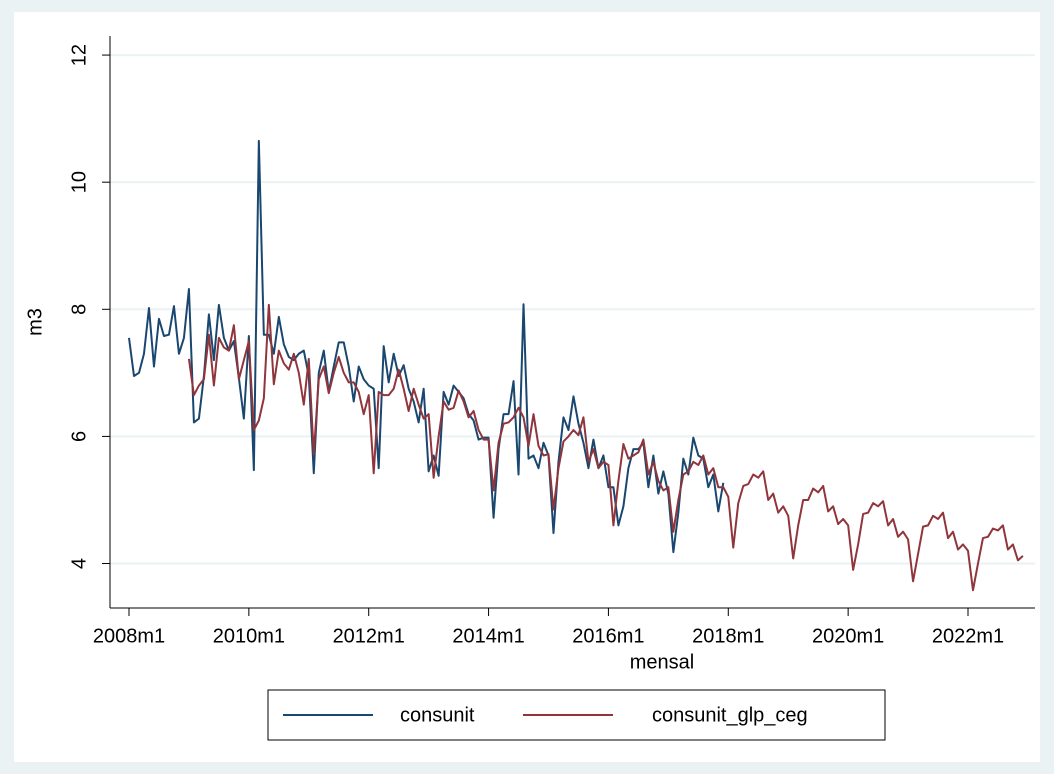  What do you see at coordinates (79, 309) in the screenshot?
I see `y-tick-label: 8` at bounding box center [79, 309].